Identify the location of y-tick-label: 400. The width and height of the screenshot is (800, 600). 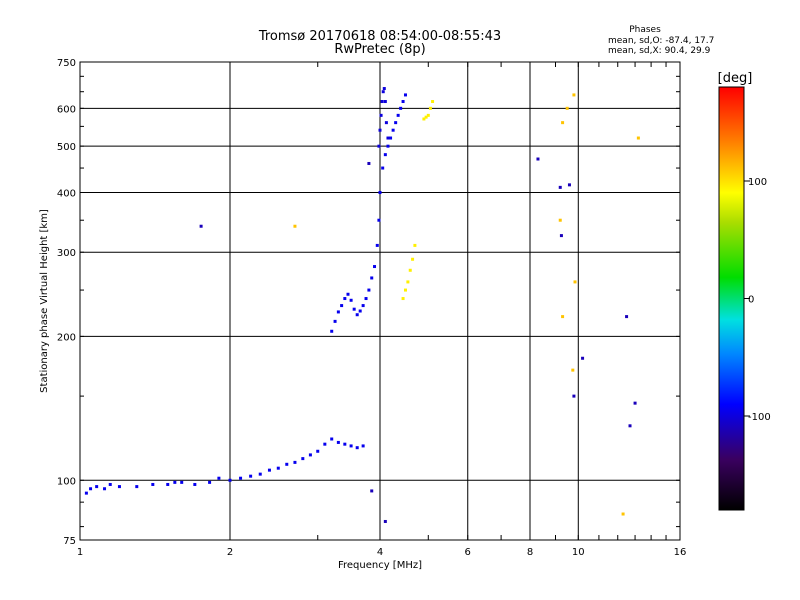
(66, 193).